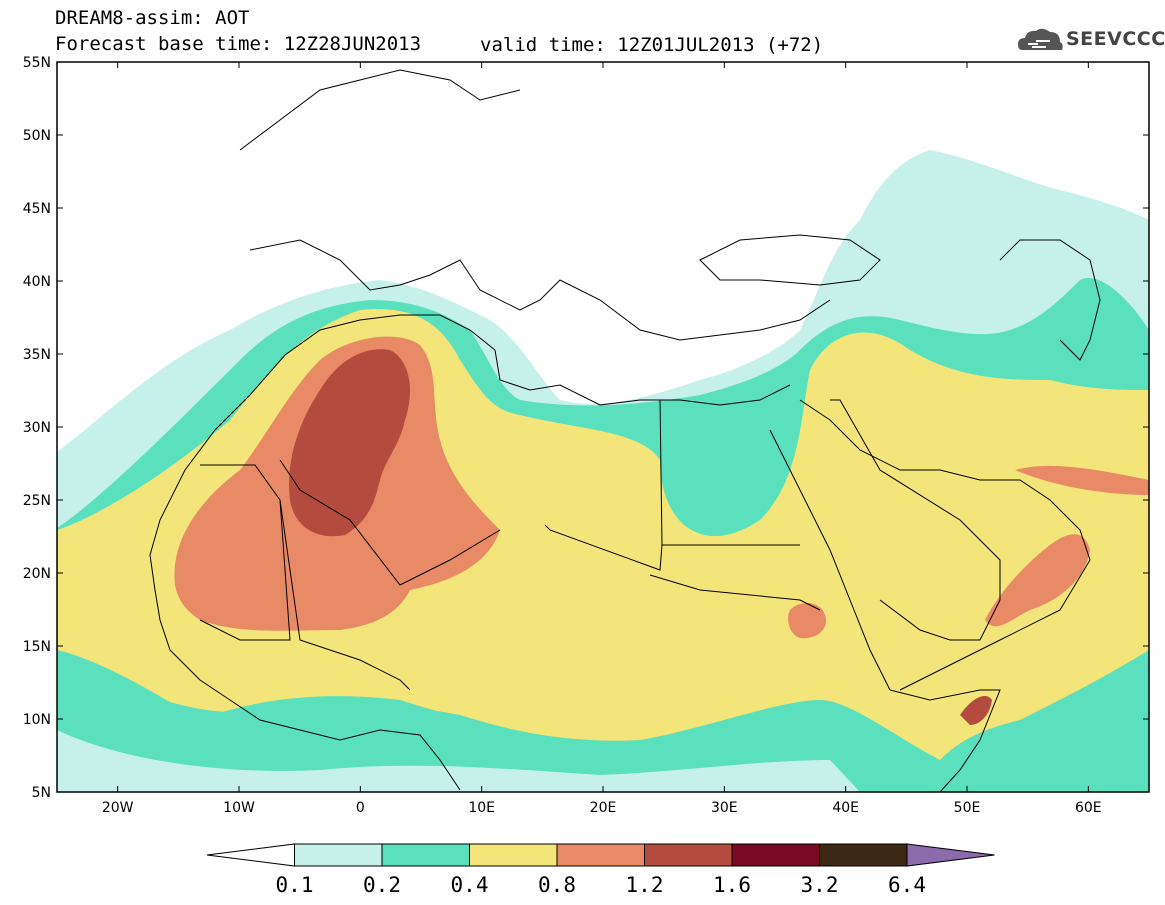 The width and height of the screenshot is (1165, 905). I want to click on lat-tick-label: 5N, so click(41, 793).